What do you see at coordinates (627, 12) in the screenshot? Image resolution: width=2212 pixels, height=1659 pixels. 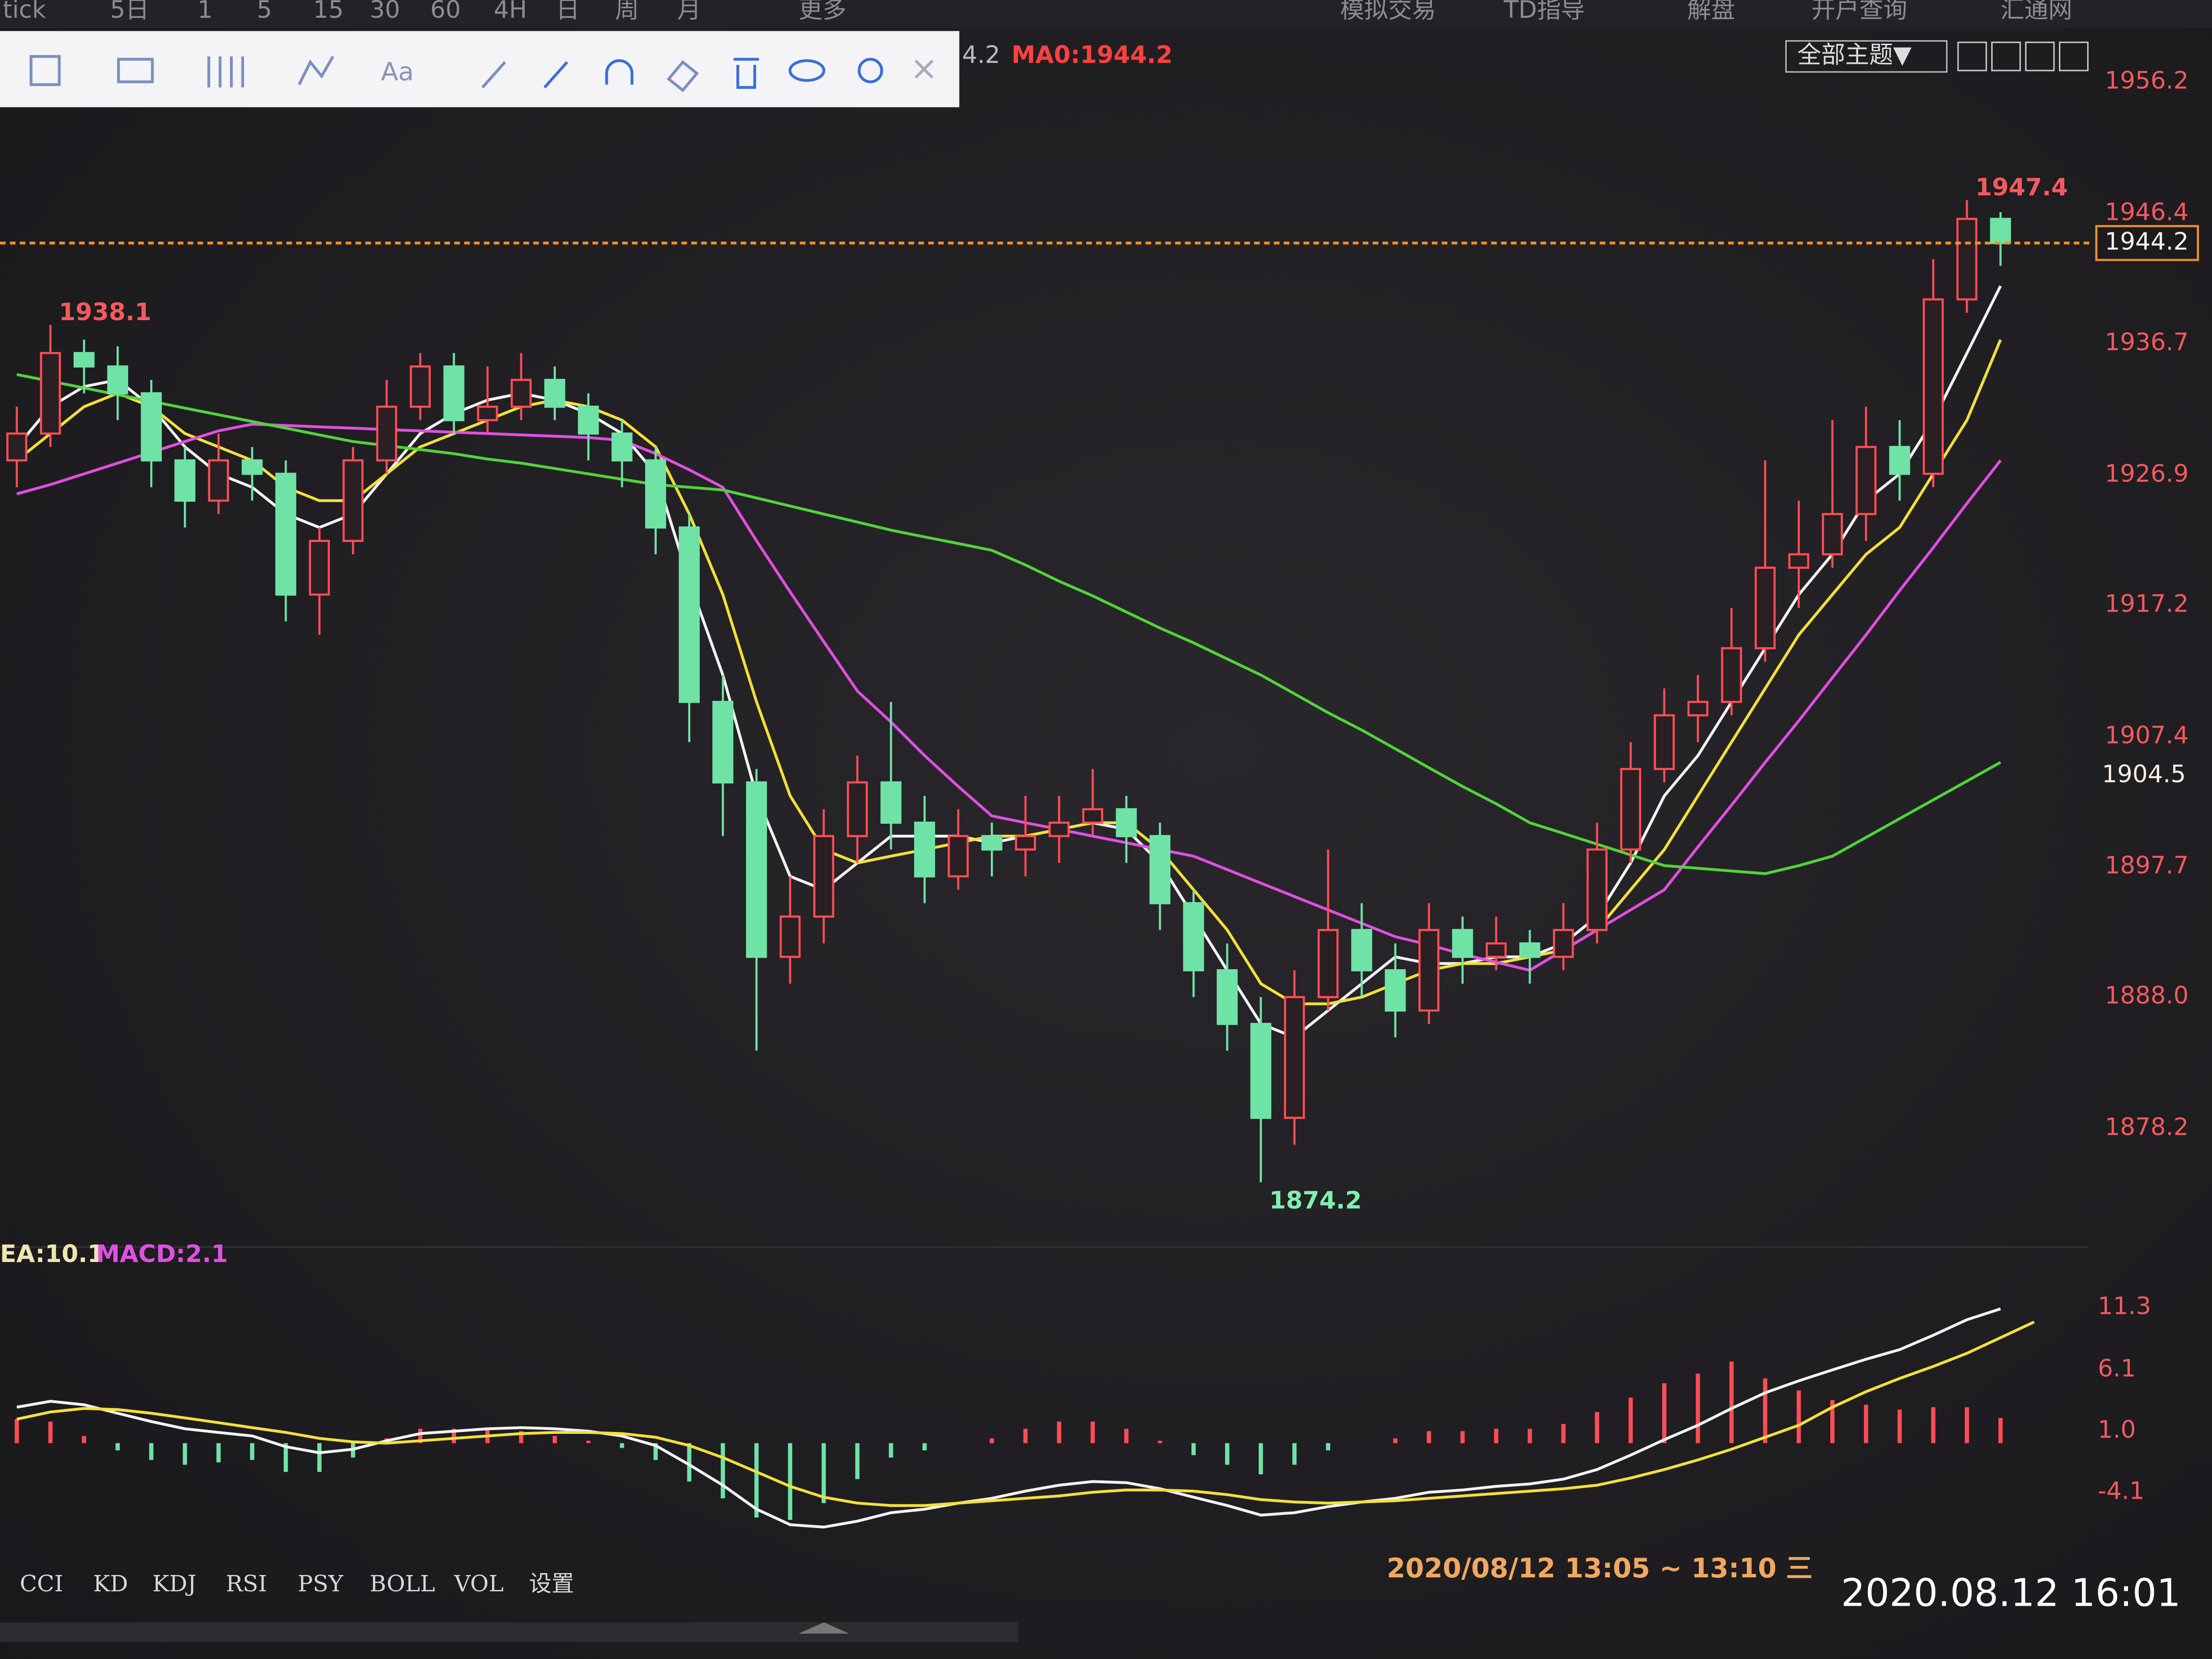 I see `menu-item: 周` at bounding box center [627, 12].